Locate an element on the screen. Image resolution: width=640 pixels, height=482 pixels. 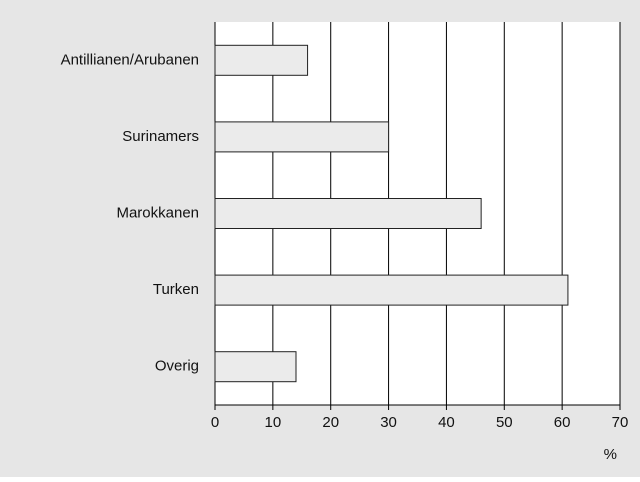
x-tick-label: 50 is located at coordinates (504, 422).